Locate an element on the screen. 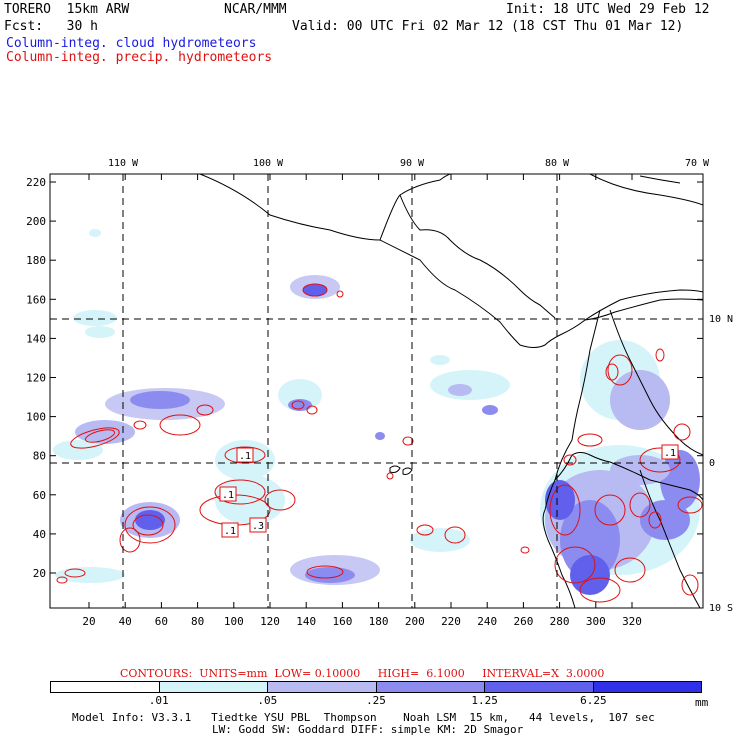  x-tick-label: 20 is located at coordinates (88, 621).